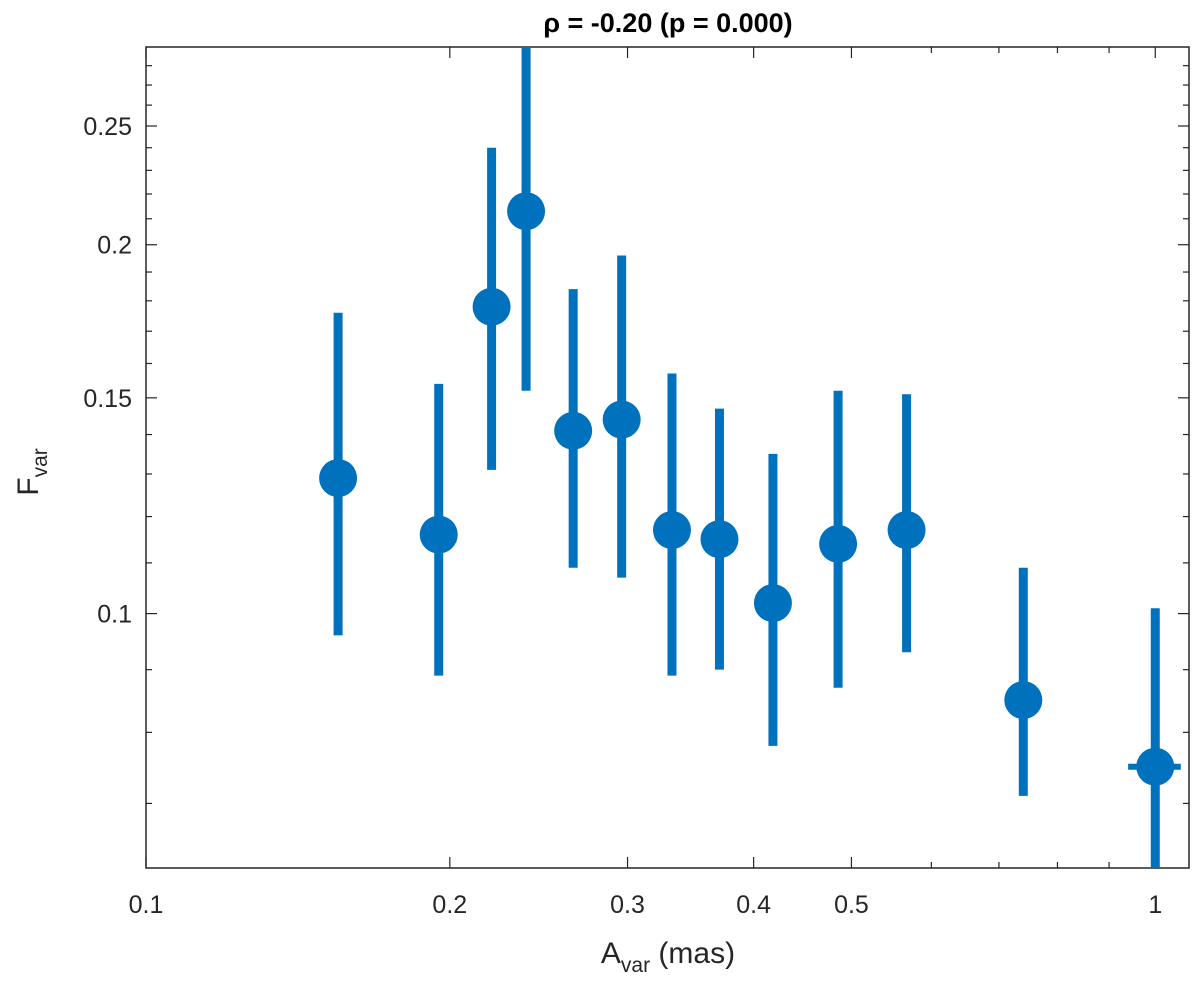 Image resolution: width=1200 pixels, height=986 pixels. Describe the element at coordinates (692, 953) in the screenshot. I see `x-axis-label-unit: (mas)` at that location.